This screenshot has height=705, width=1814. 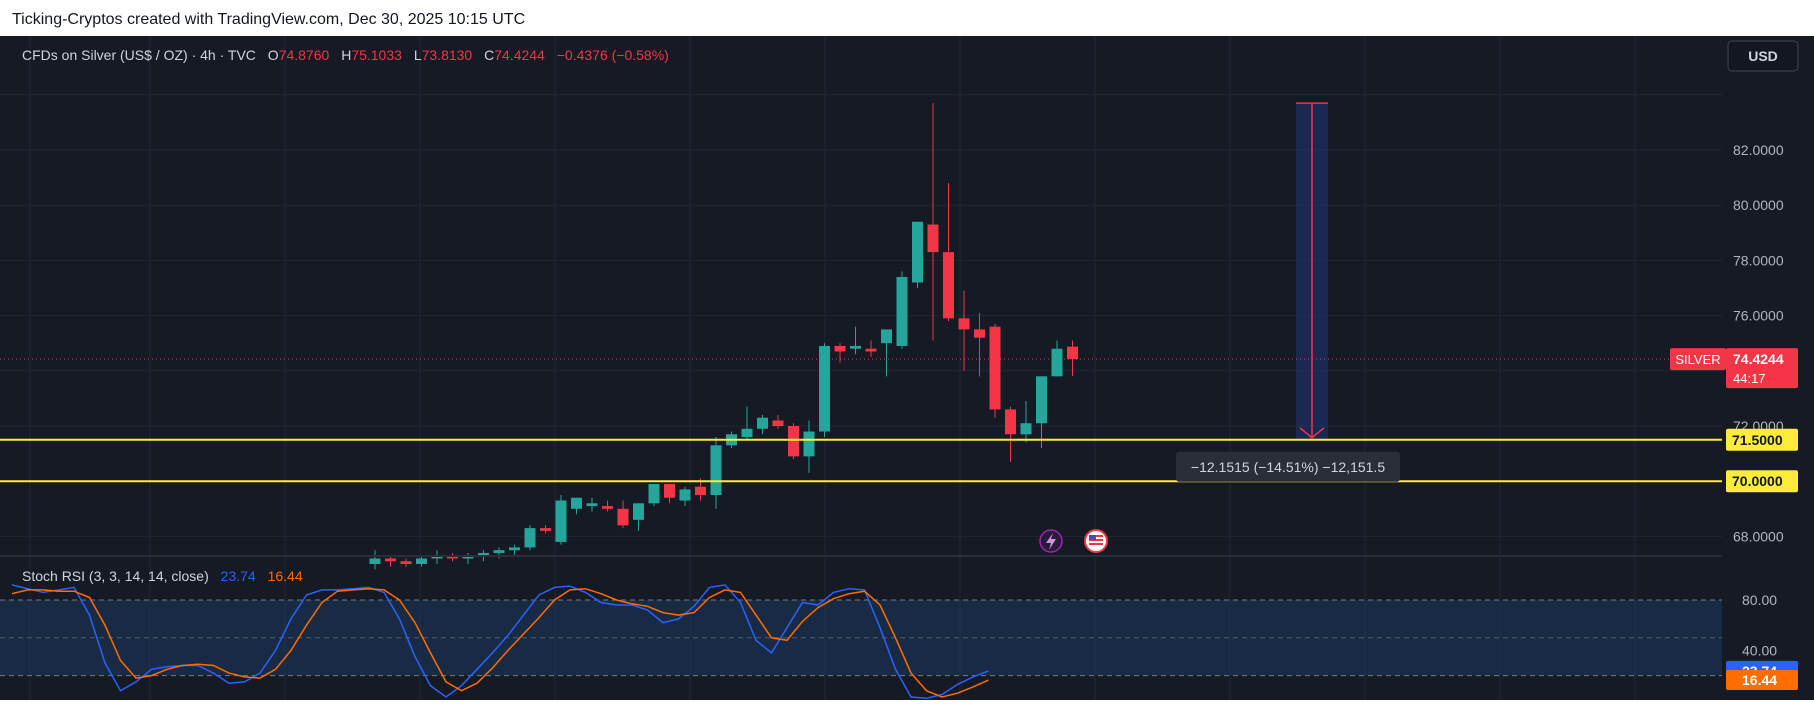 What do you see at coordinates (1758, 316) in the screenshot?
I see `price-tick-label: 76.0000` at bounding box center [1758, 316].